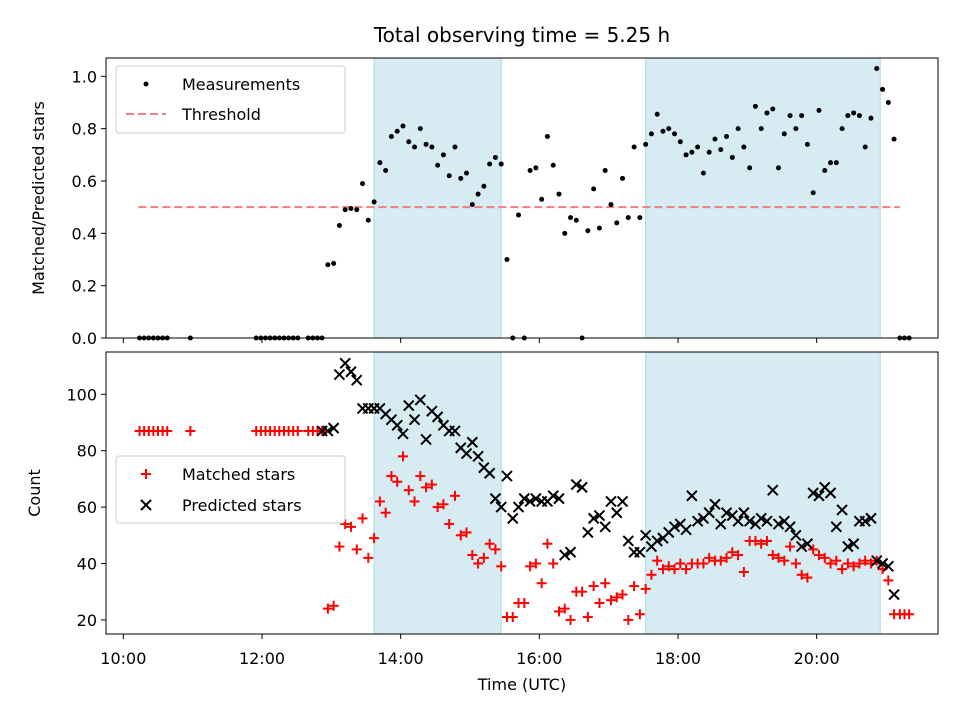 The image size is (960, 720). Describe the element at coordinates (34, 493) in the screenshot. I see `bottom-y-axis-label: Count` at that location.